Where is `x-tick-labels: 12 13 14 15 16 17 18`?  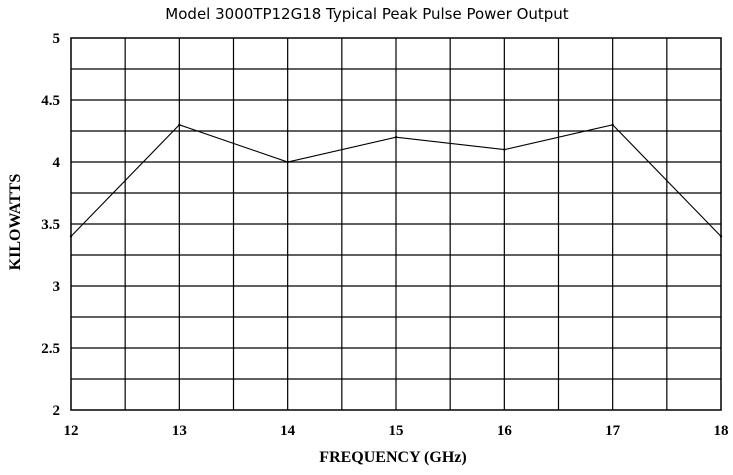
x-tick-labels: 12 13 14 15 16 17 18 is located at coordinates (396, 431).